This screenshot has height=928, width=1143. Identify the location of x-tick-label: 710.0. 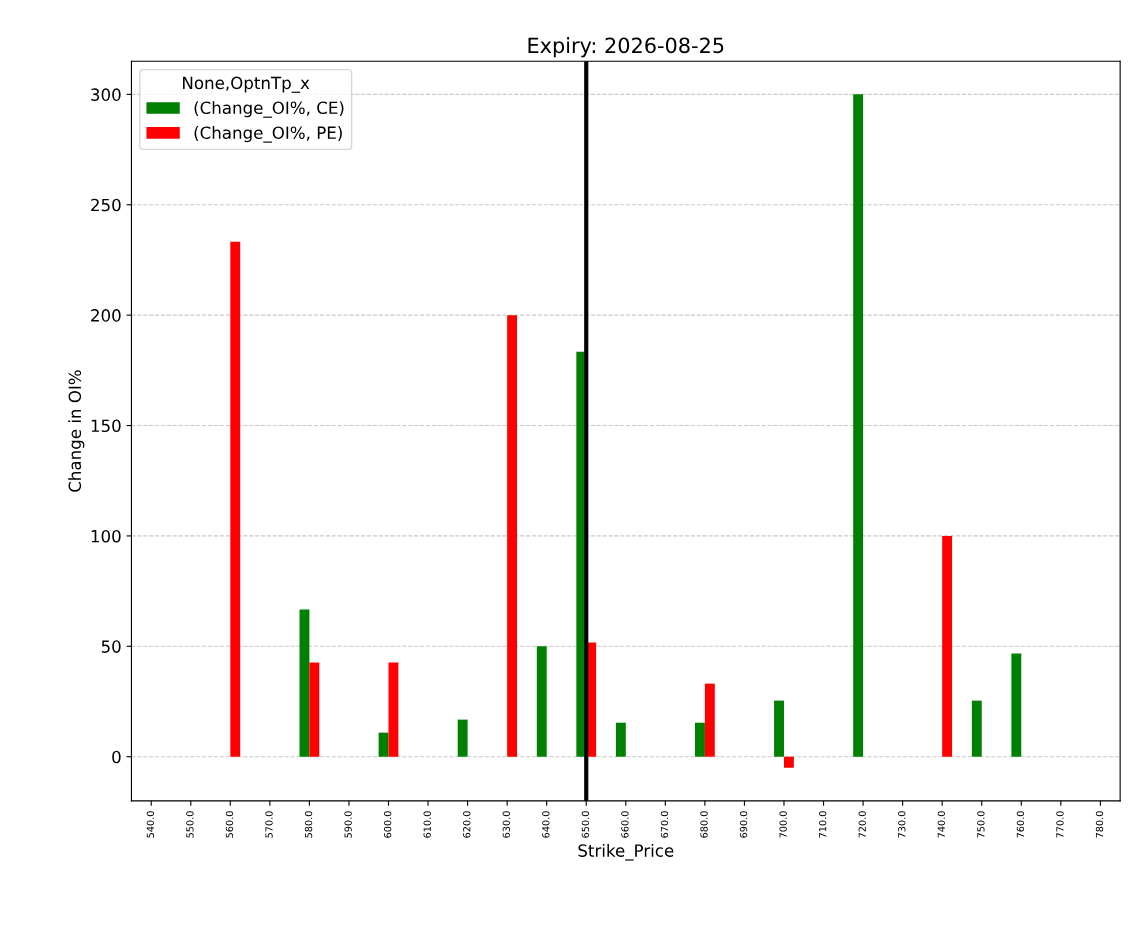
(823, 824).